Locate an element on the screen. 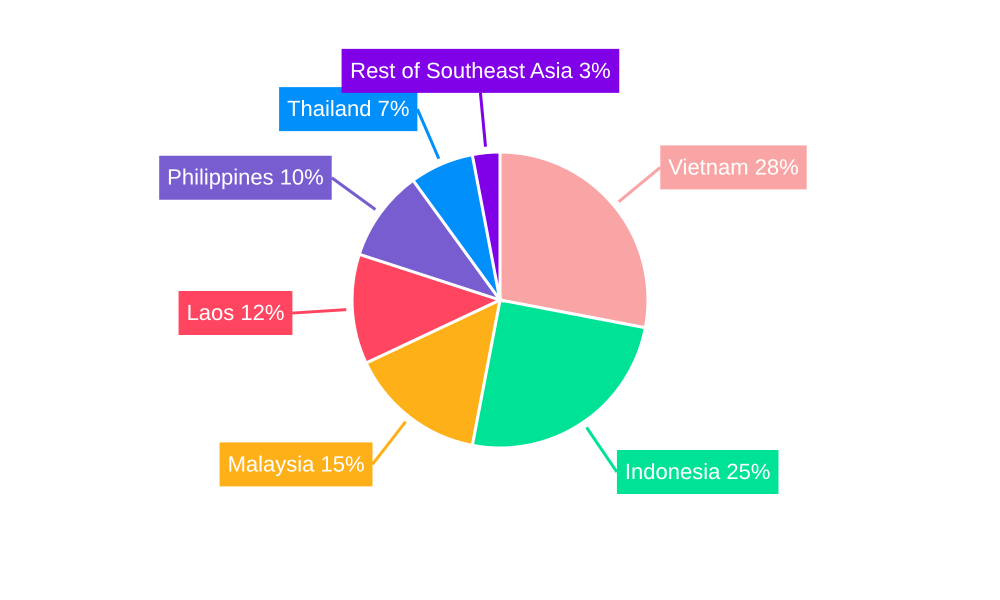 This screenshot has height=600, width=1000. slice-label: Laos 12% is located at coordinates (235, 313).